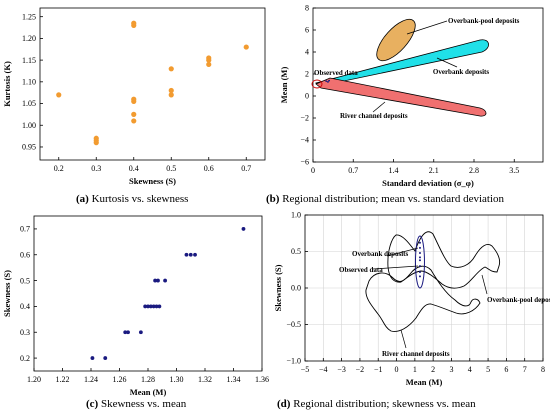 The image size is (550, 416). What do you see at coordinates (384, 404) in the screenshot?
I see `caption-d-text: Regional distribution; skewness vs. mean` at bounding box center [384, 404].